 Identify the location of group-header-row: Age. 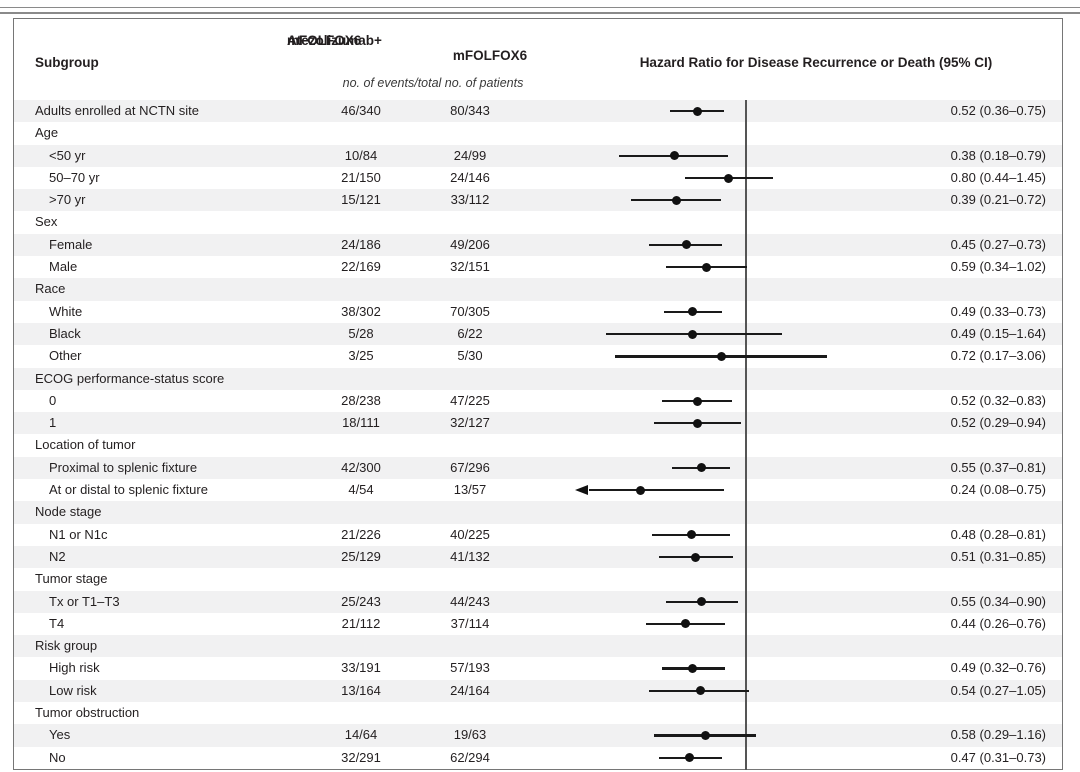
(538, 133).